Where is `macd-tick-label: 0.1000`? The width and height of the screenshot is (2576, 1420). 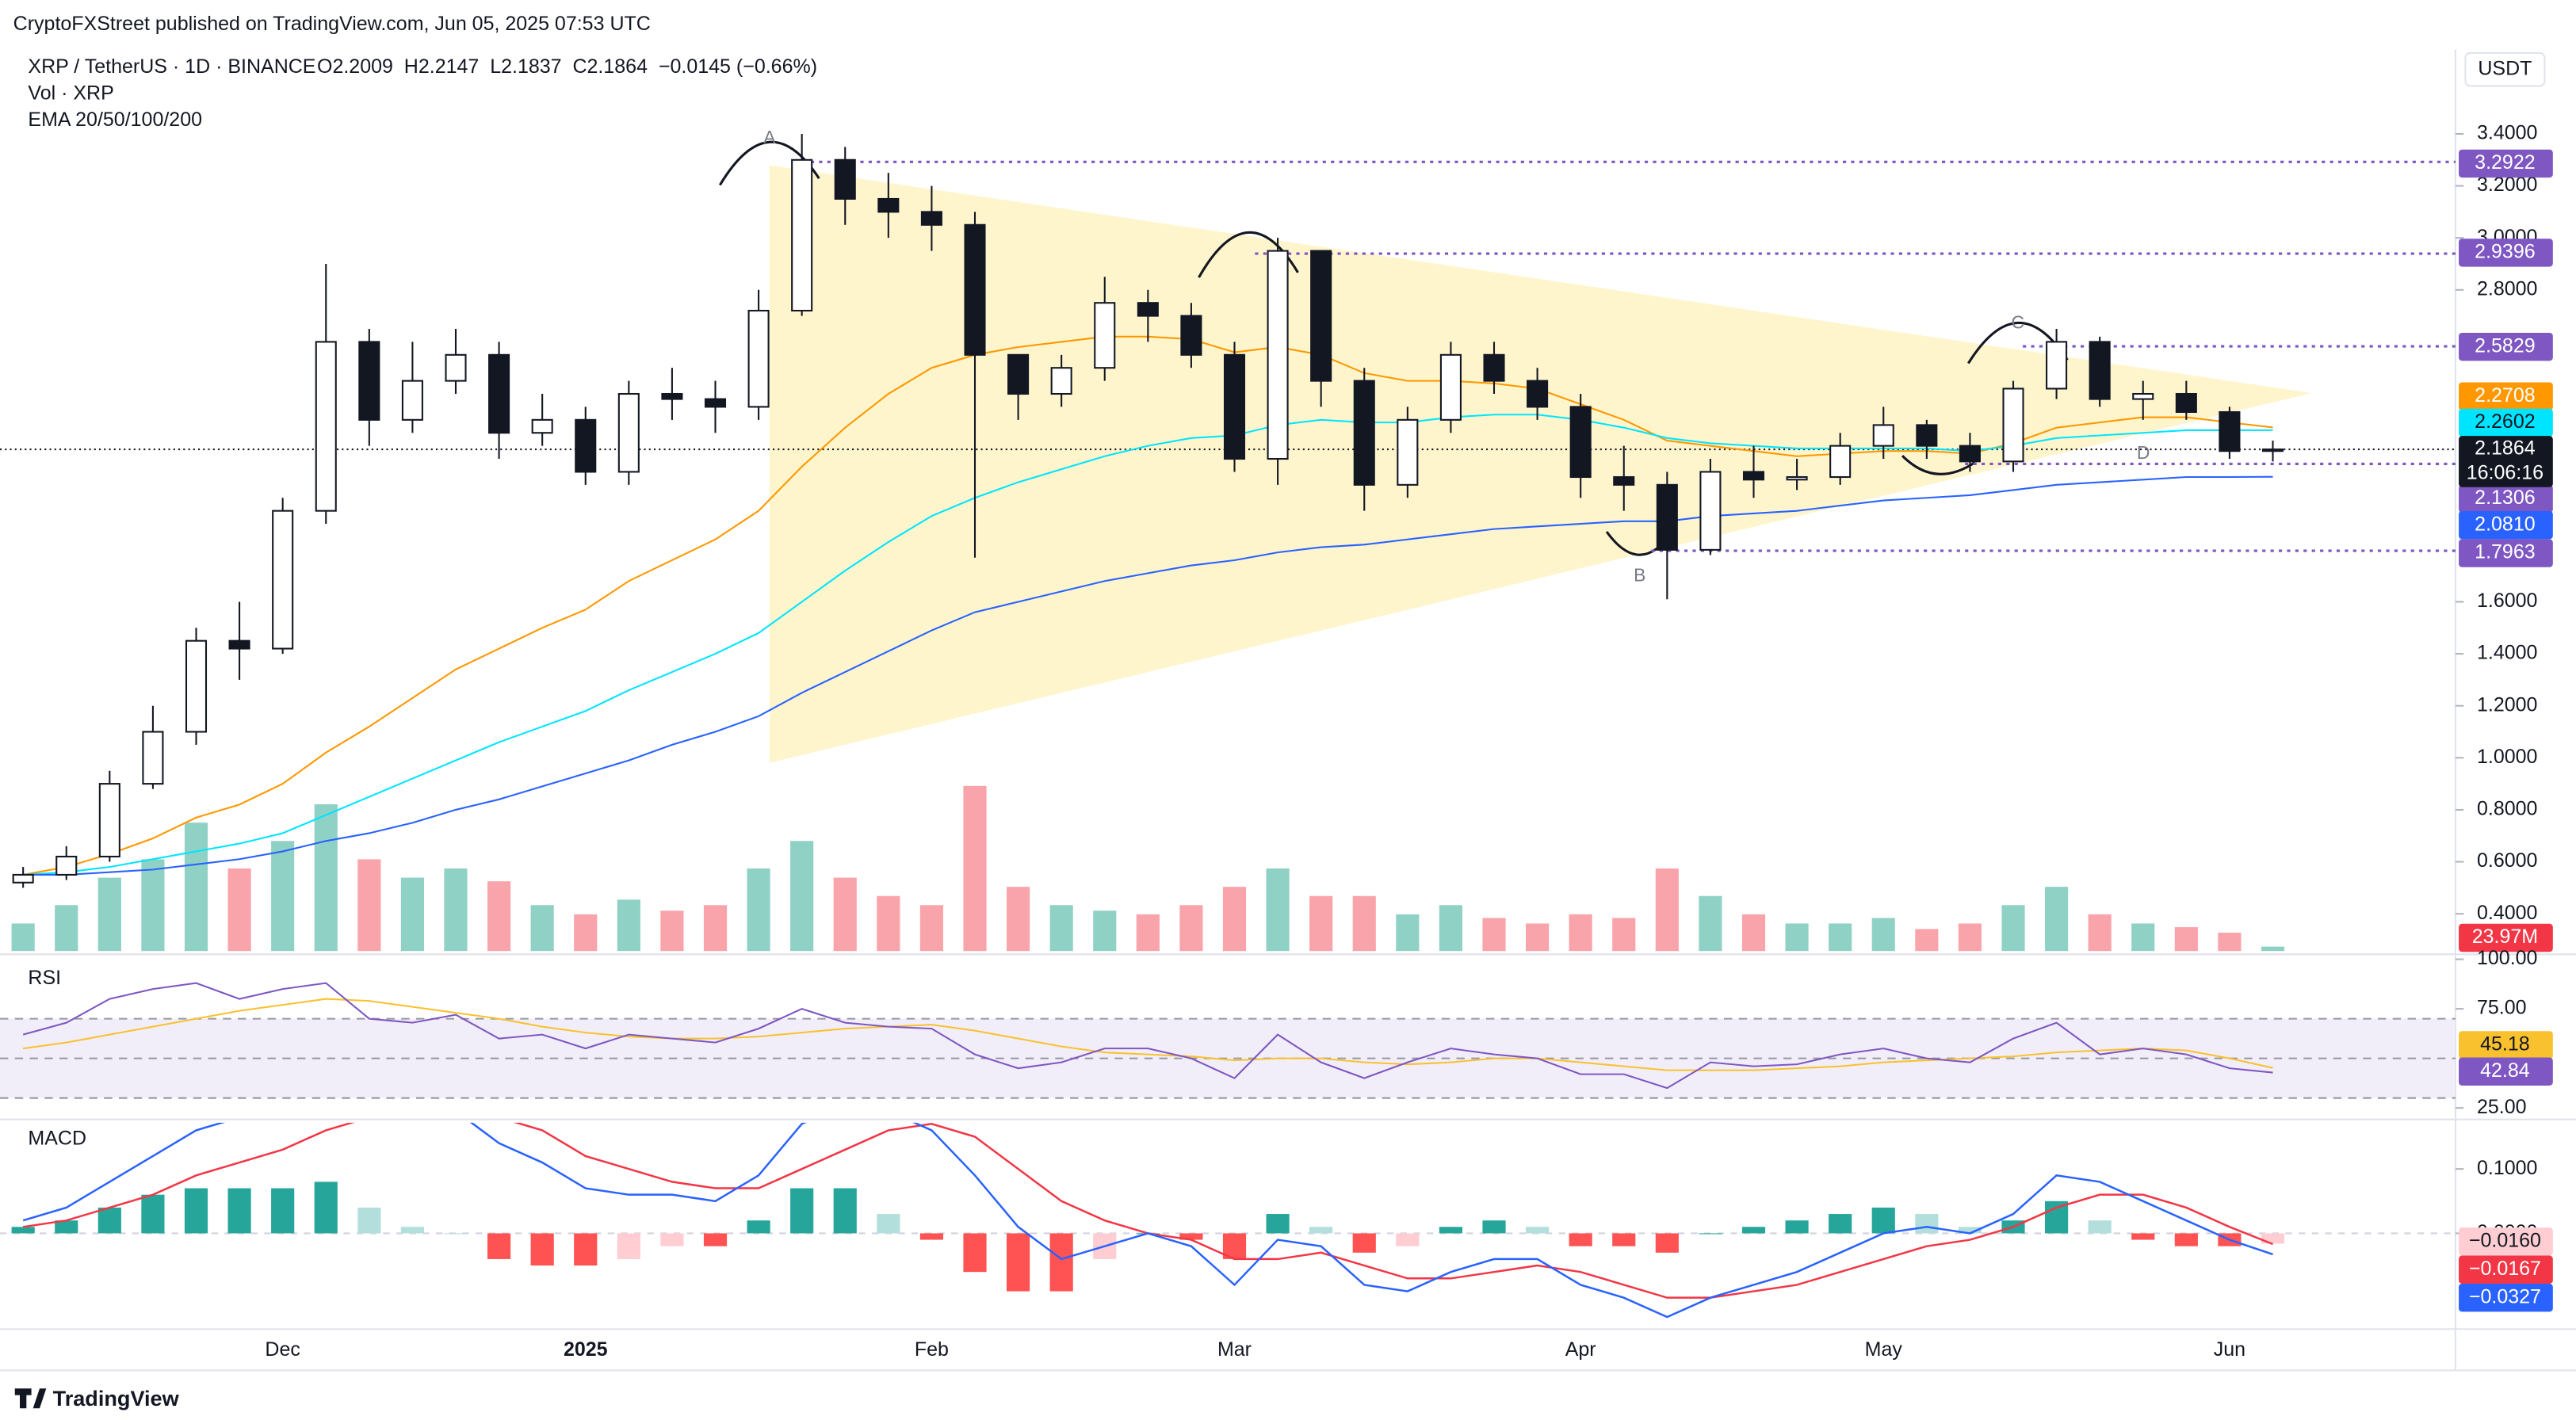
macd-tick-label: 0.1000 is located at coordinates (2507, 1168).